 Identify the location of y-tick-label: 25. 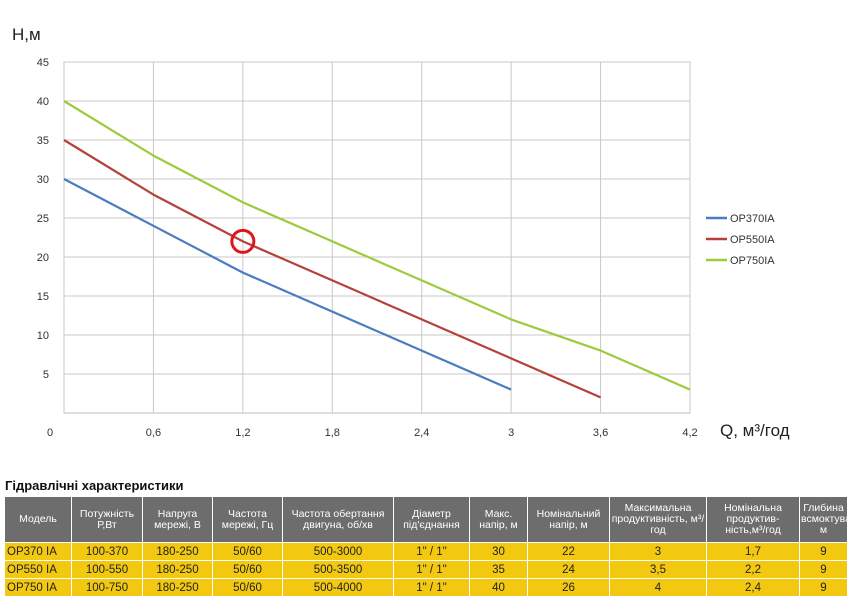
(43, 219).